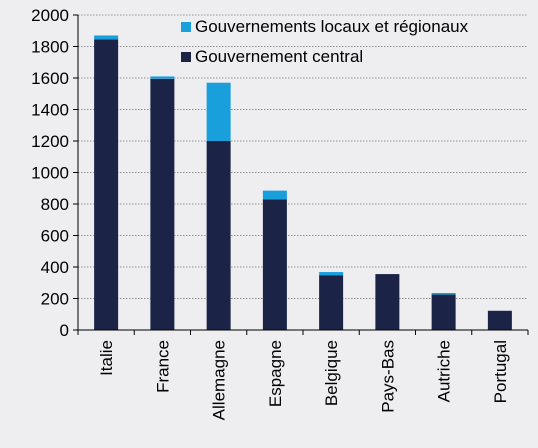 This screenshot has height=448, width=538. What do you see at coordinates (50, 173) in the screenshot?
I see `y-tick-label: 1000` at bounding box center [50, 173].